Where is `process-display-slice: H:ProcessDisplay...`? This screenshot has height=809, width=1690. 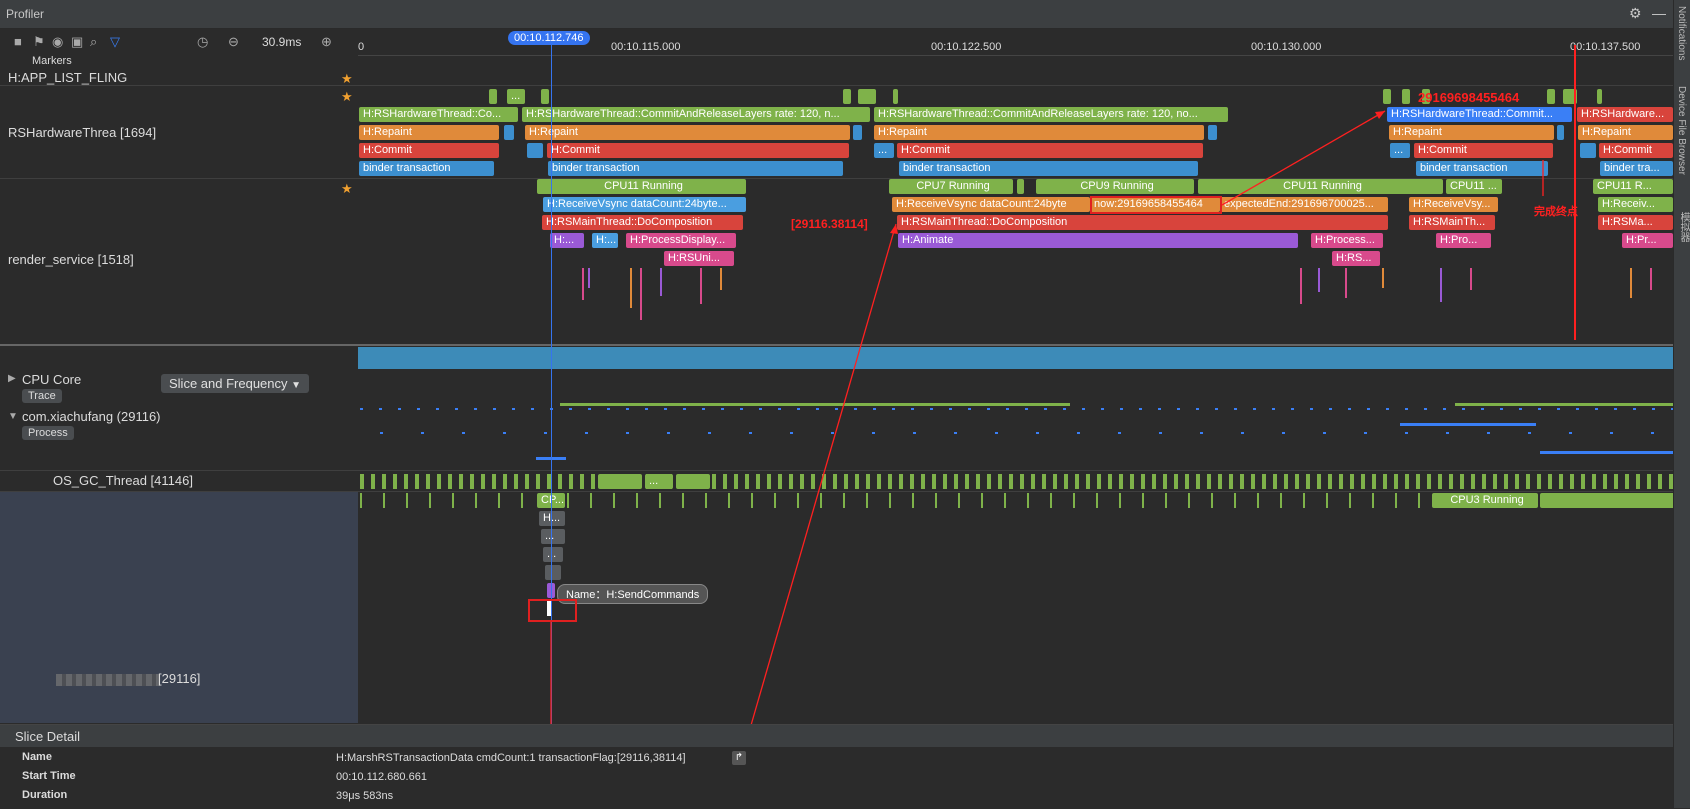 process-display-slice: H:ProcessDisplay... is located at coordinates (681, 240).